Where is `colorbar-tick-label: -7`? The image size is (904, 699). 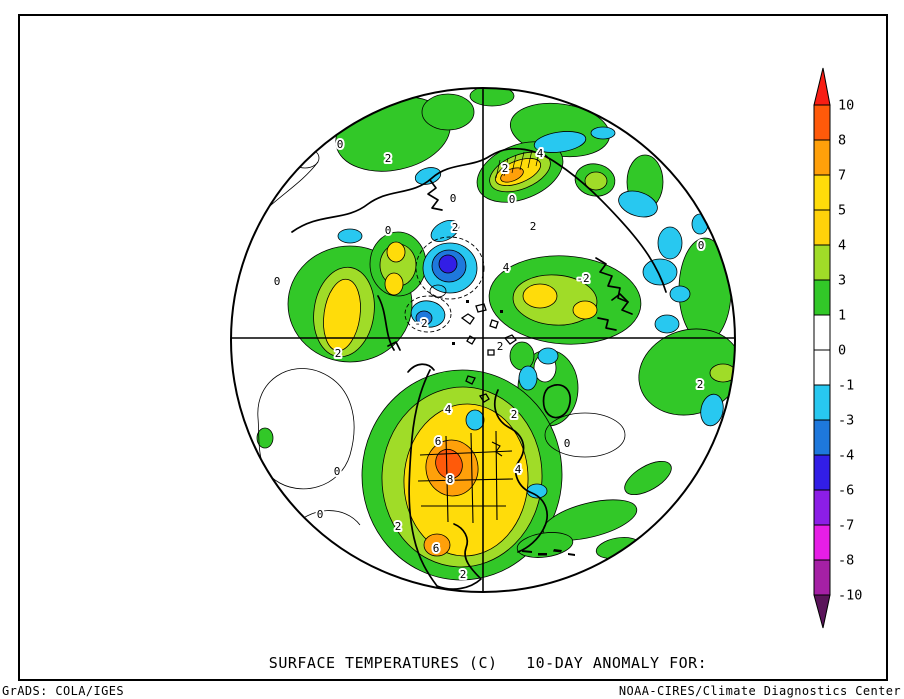
colorbar-tick-label: -7 is located at coordinates (846, 526).